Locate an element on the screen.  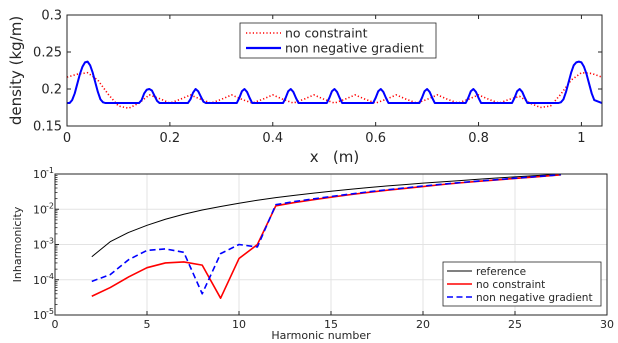
density-x-tick-label: 1 is located at coordinates (581, 138).